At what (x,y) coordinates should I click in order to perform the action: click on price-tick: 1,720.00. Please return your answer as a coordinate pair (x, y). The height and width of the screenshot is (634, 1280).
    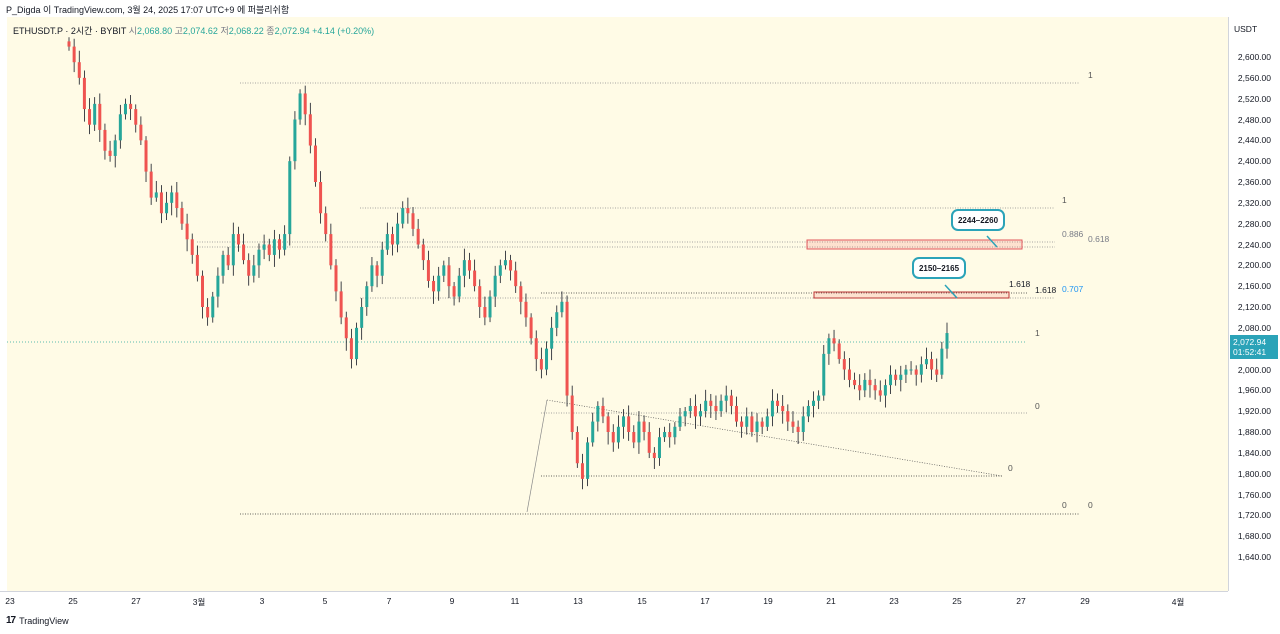
    Looking at the image, I should click on (1254, 515).